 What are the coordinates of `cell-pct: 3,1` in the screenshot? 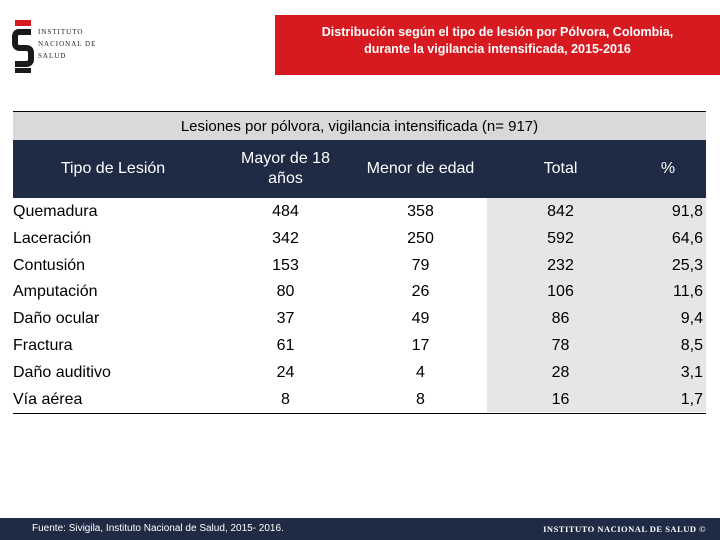 It's located at (691, 372).